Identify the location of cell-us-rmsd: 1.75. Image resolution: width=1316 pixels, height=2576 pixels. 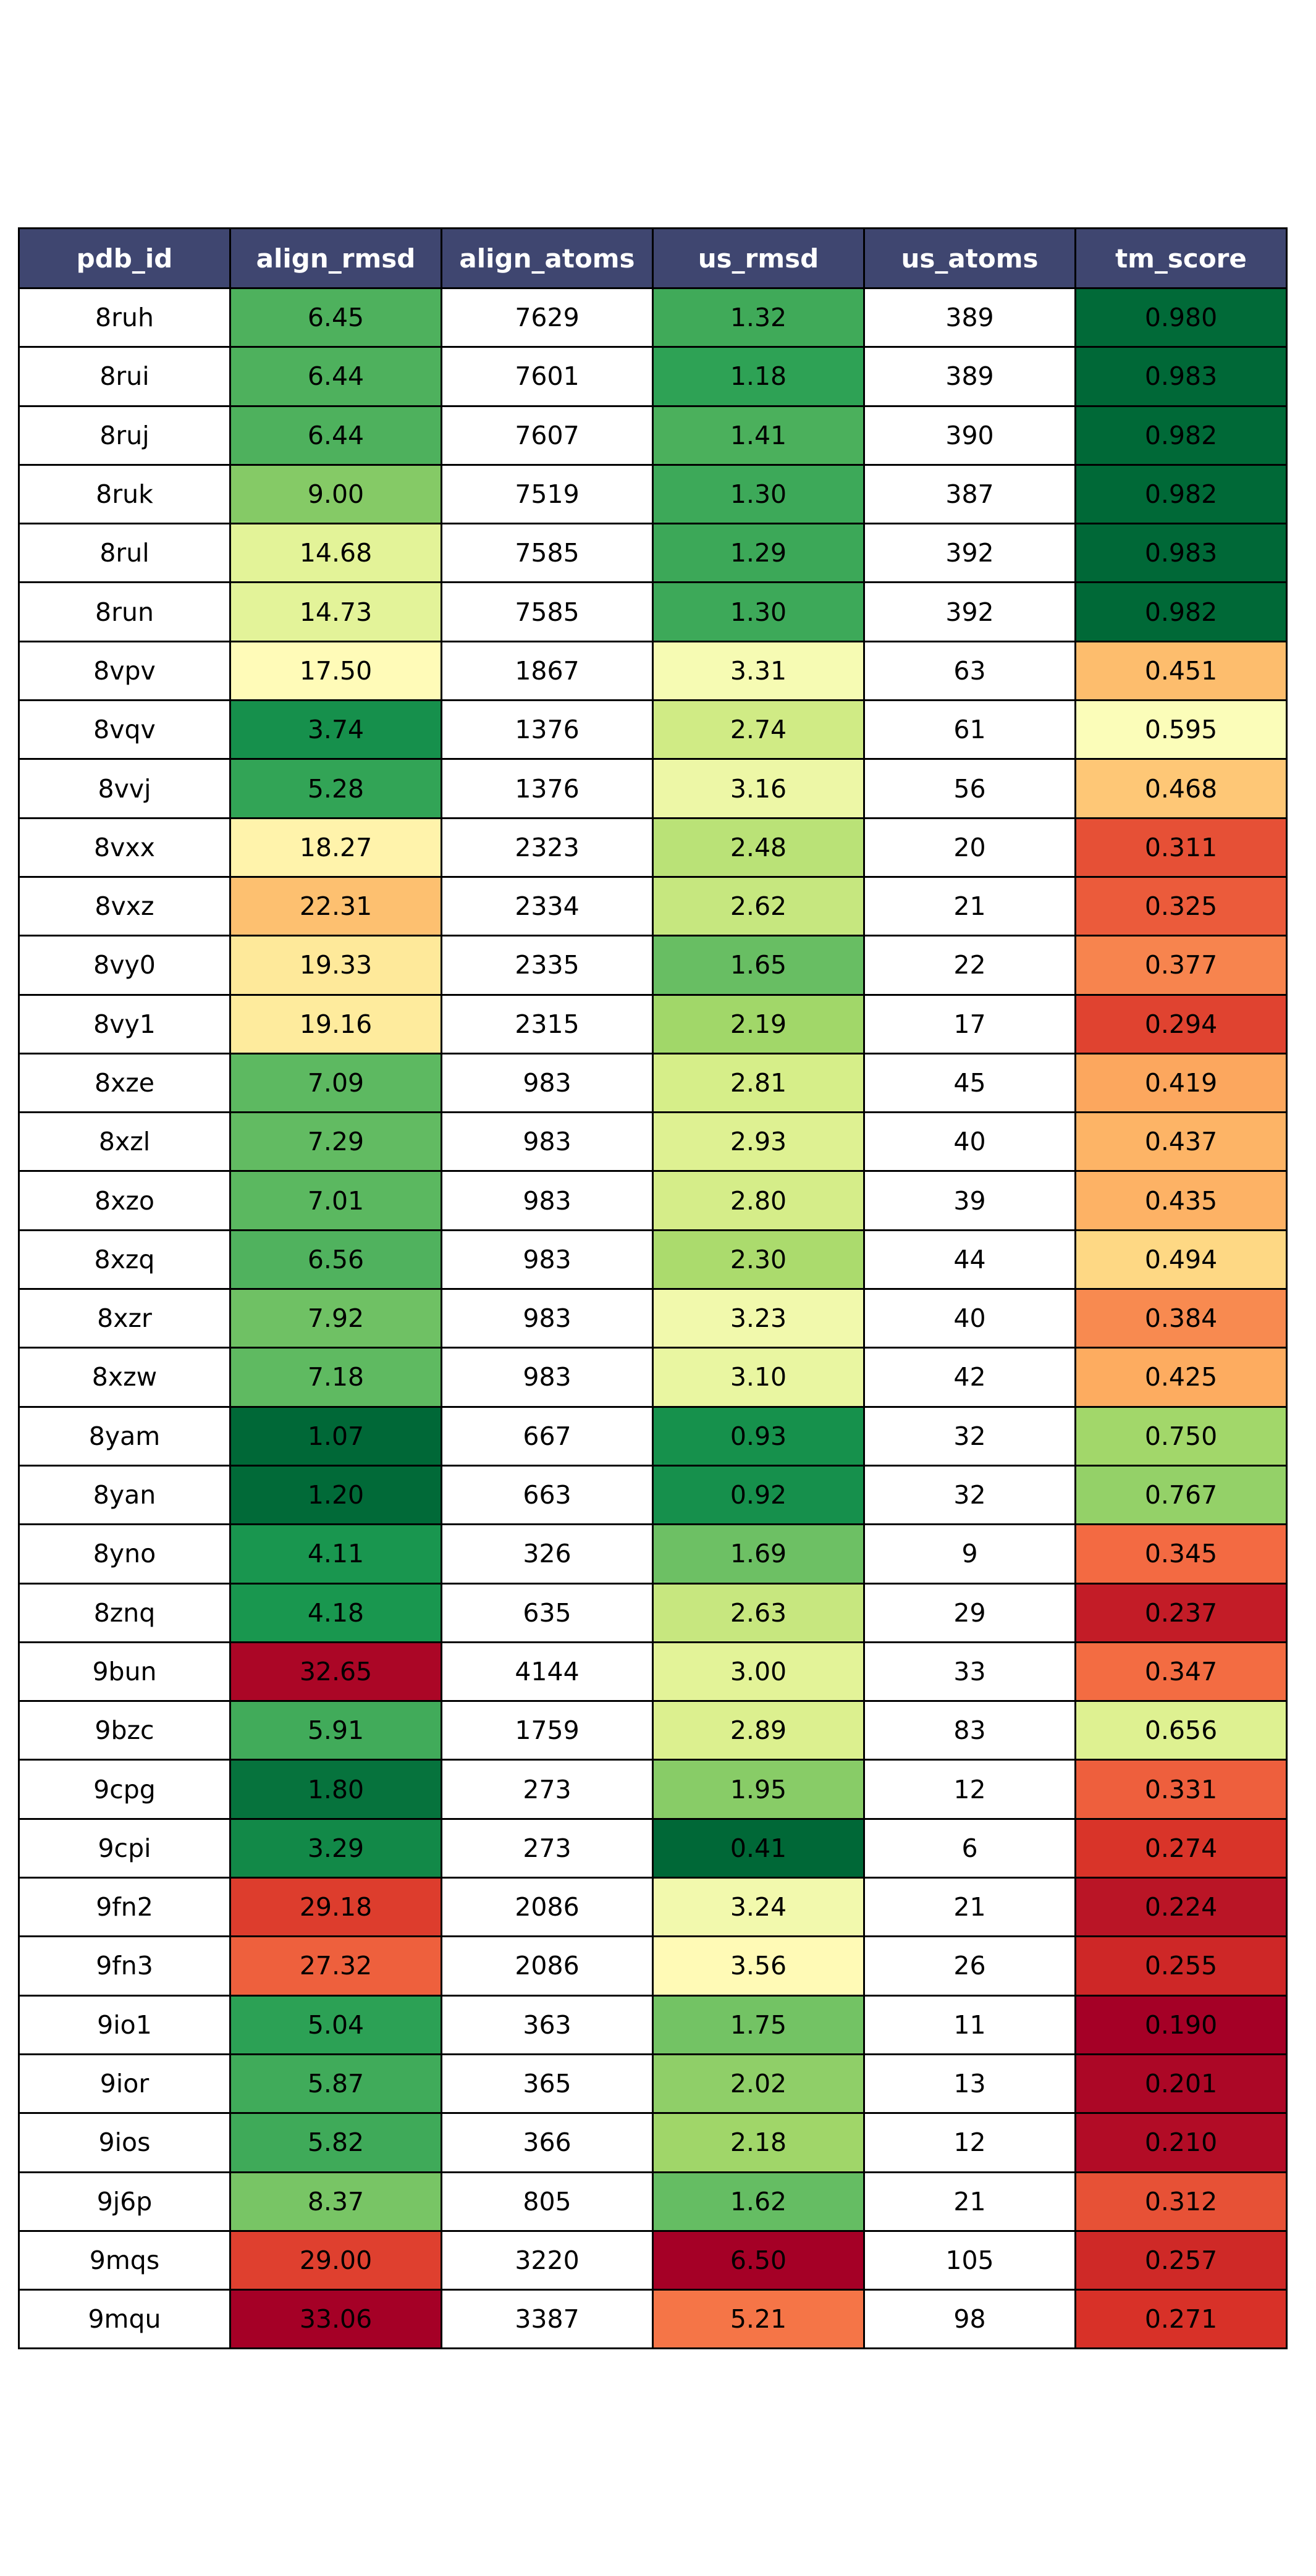
(758, 2024).